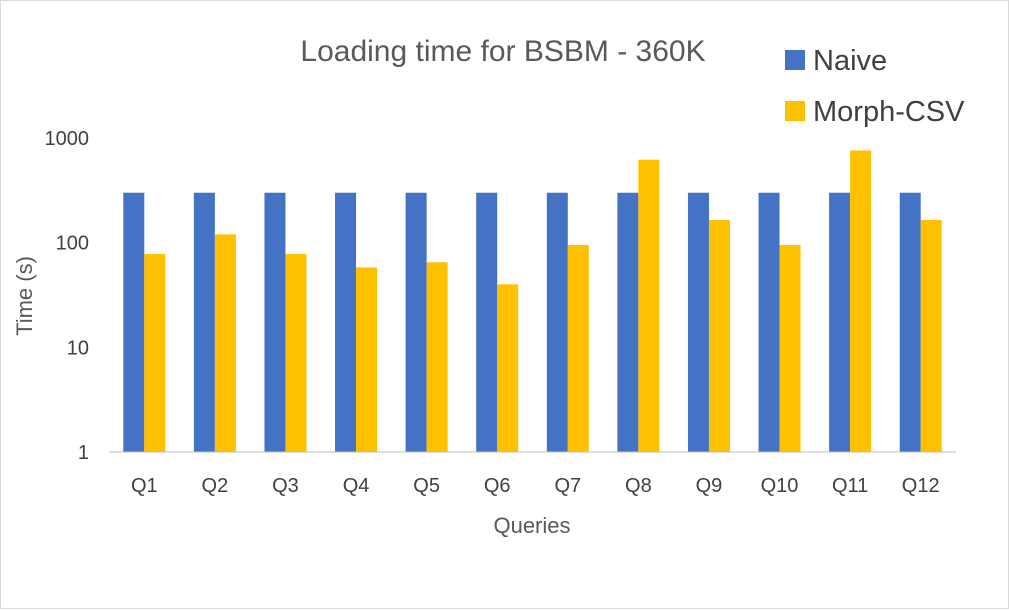 Image resolution: width=1009 pixels, height=610 pixels. What do you see at coordinates (78, 348) in the screenshot?
I see `y-tick-label: 10` at bounding box center [78, 348].